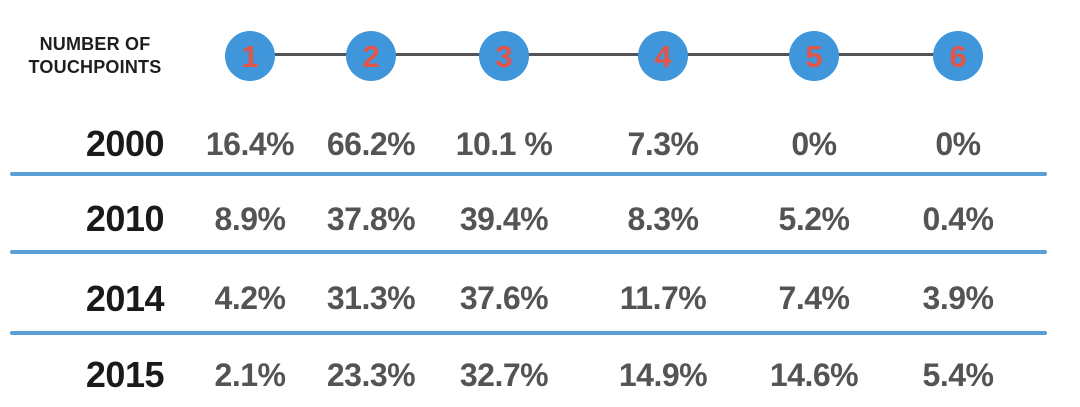 This screenshot has width=1080, height=407. What do you see at coordinates (371, 374) in the screenshot?
I see `percent-value: 23.3%` at bounding box center [371, 374].